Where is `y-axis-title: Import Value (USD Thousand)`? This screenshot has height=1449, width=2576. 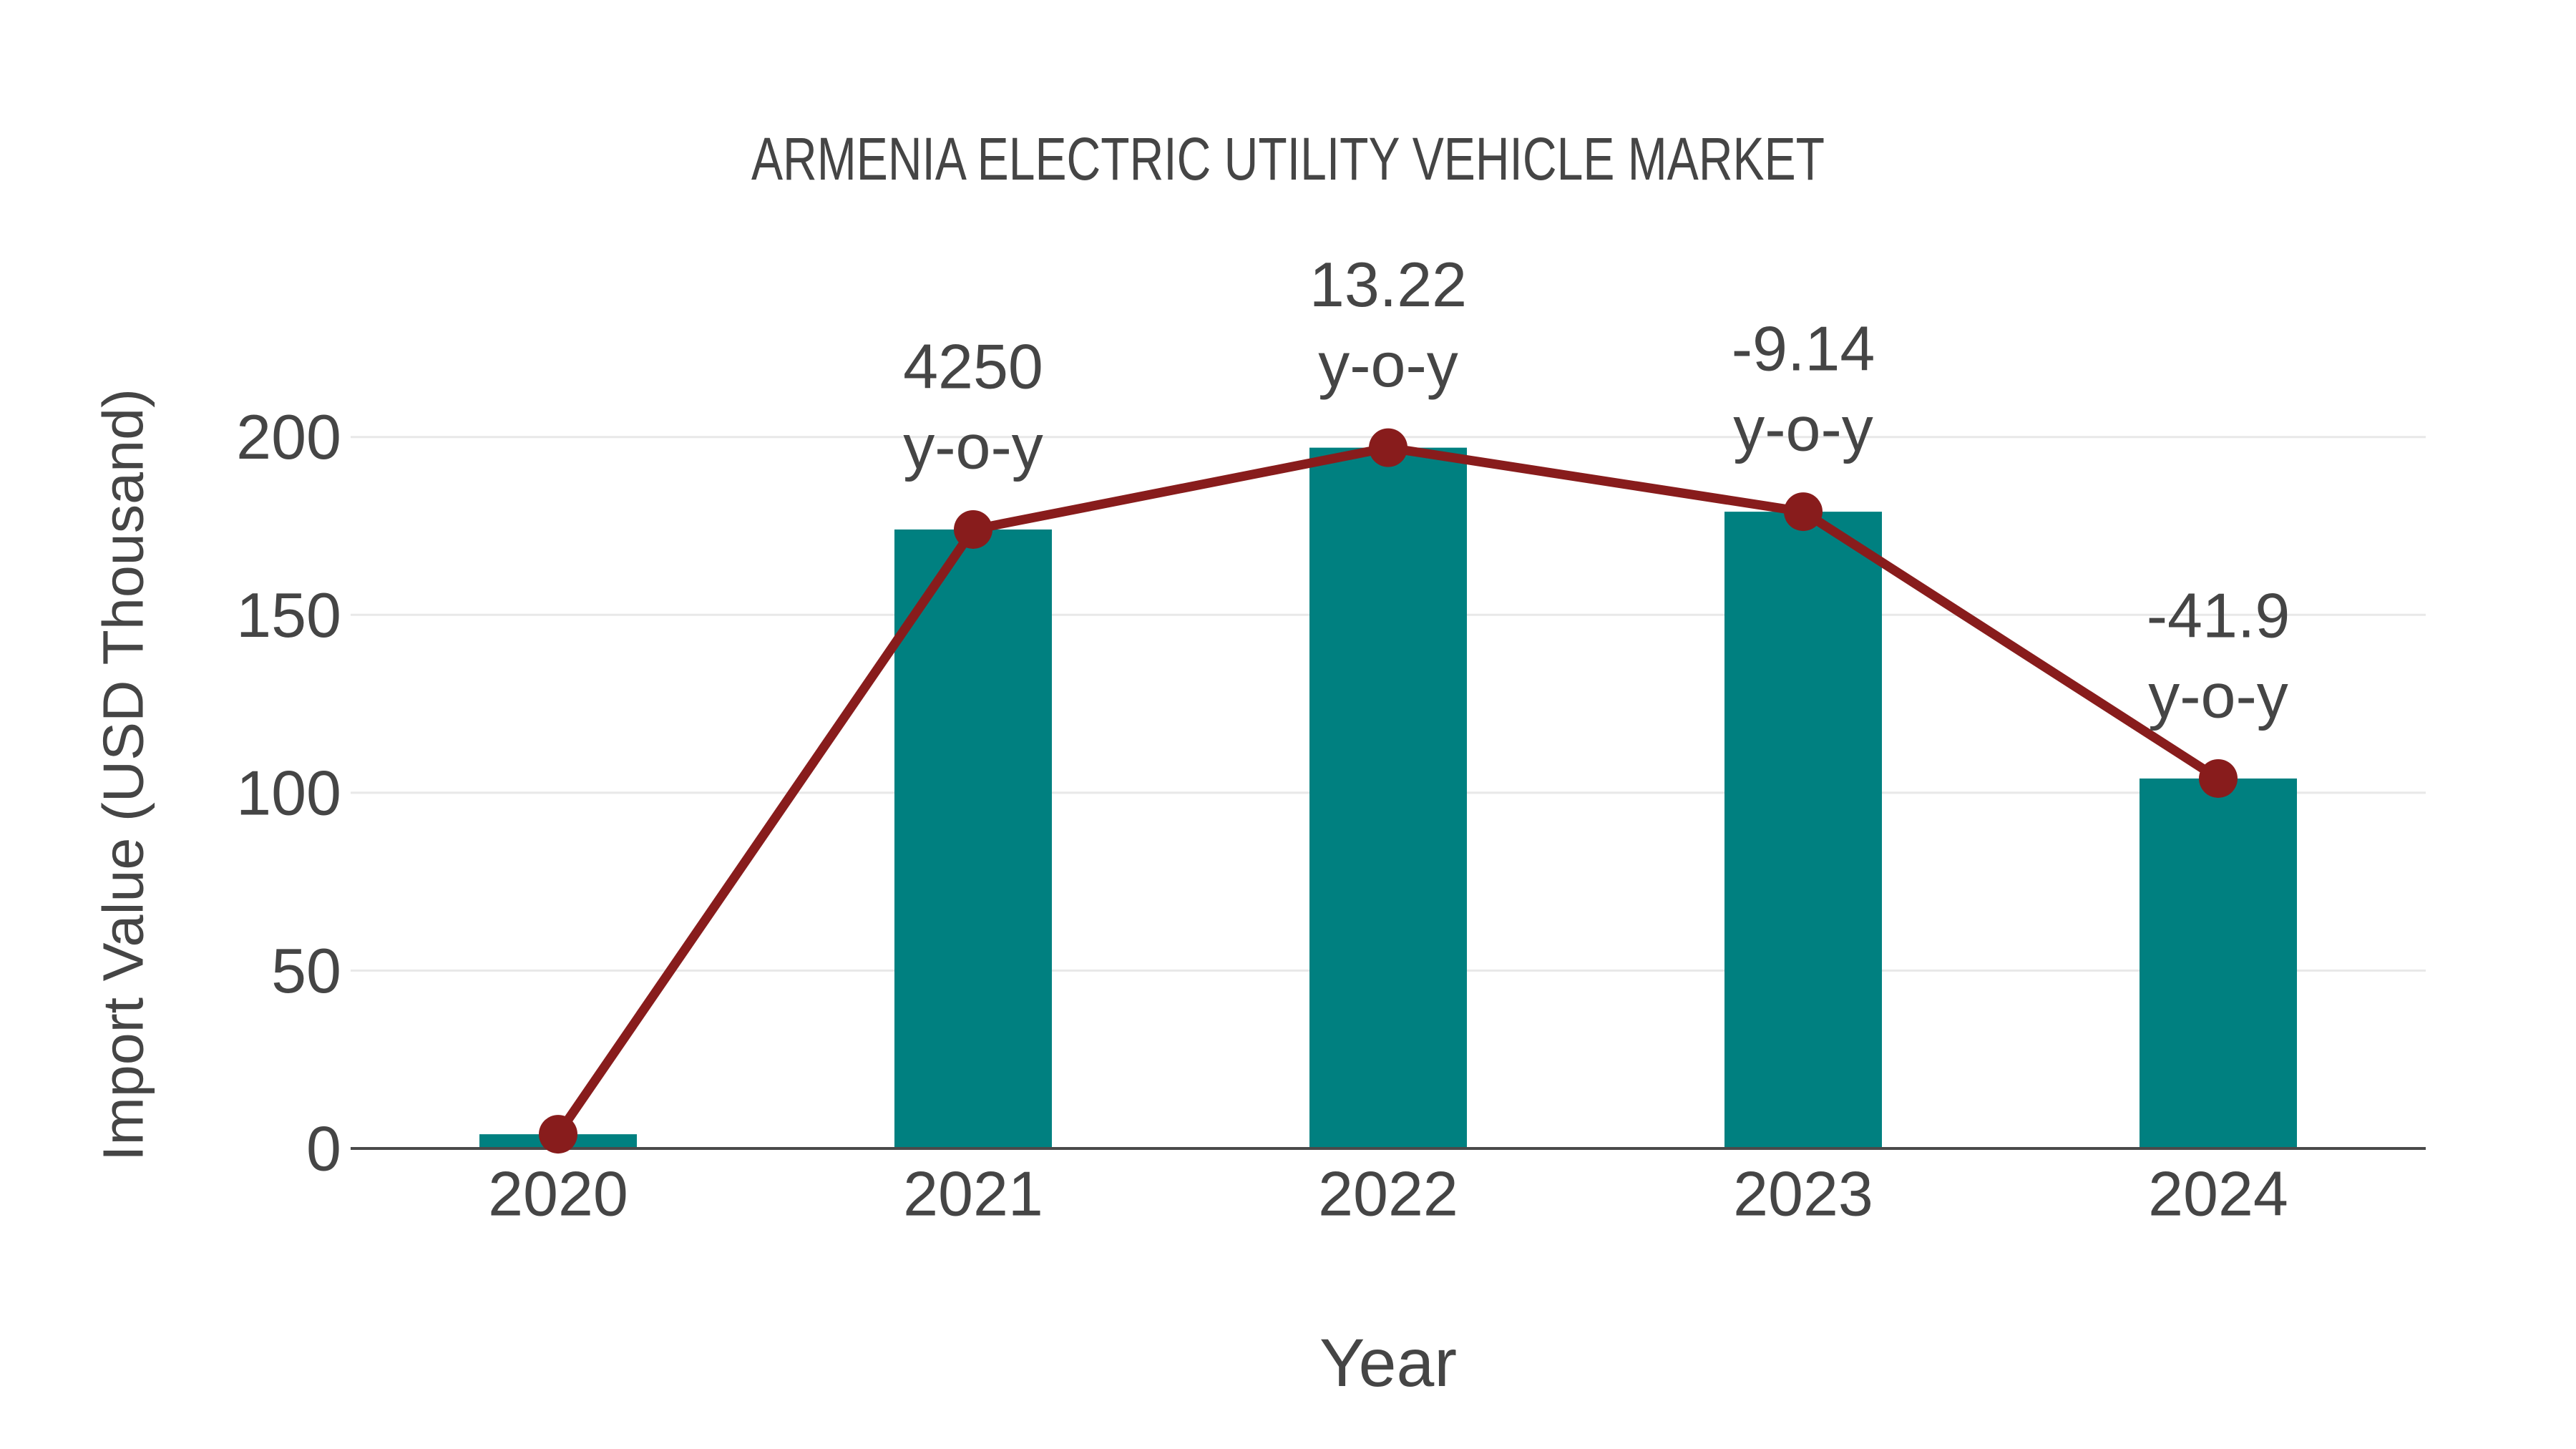
y-axis-title: Import Value (USD Thousand) is located at coordinates (123, 775).